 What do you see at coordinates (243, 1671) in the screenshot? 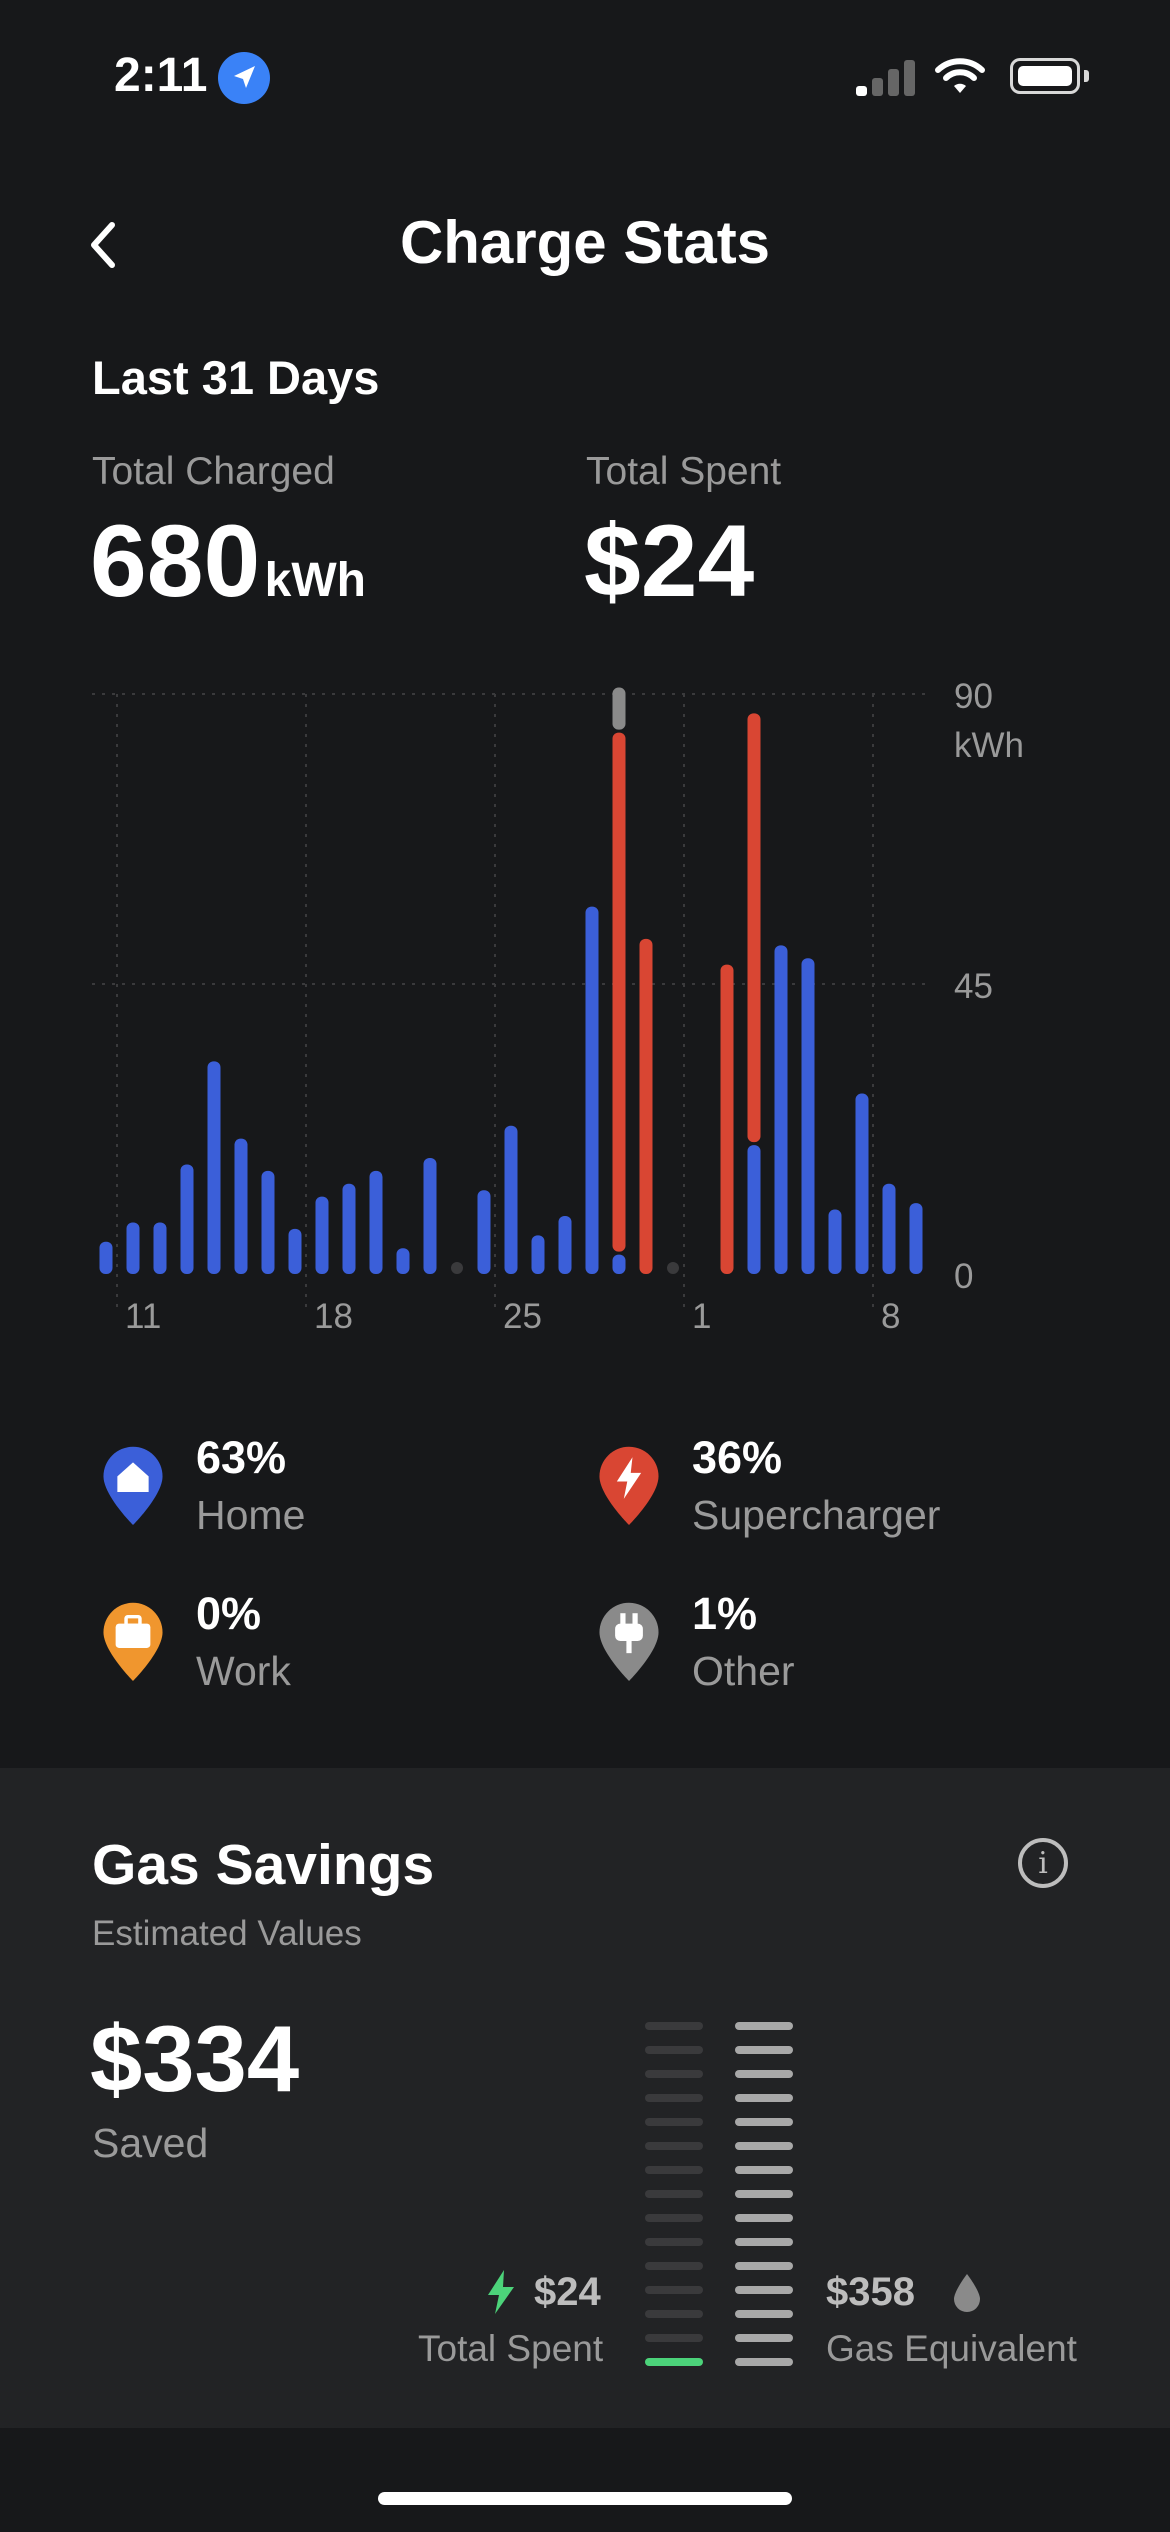
I see `breakdown-label: Work` at bounding box center [243, 1671].